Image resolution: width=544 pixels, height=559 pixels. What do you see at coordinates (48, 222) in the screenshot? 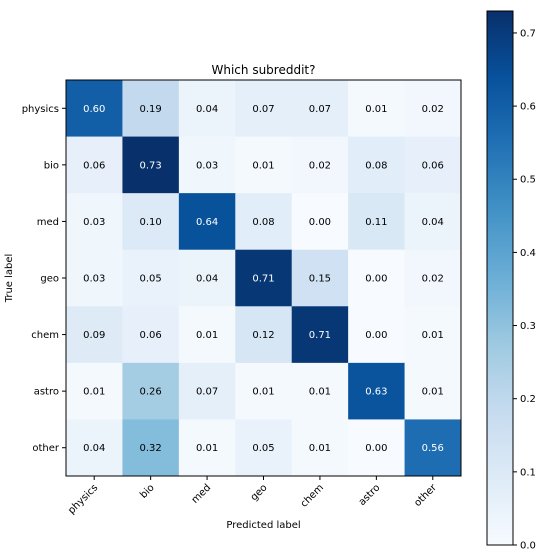
I see `y-tick-label: med` at bounding box center [48, 222].